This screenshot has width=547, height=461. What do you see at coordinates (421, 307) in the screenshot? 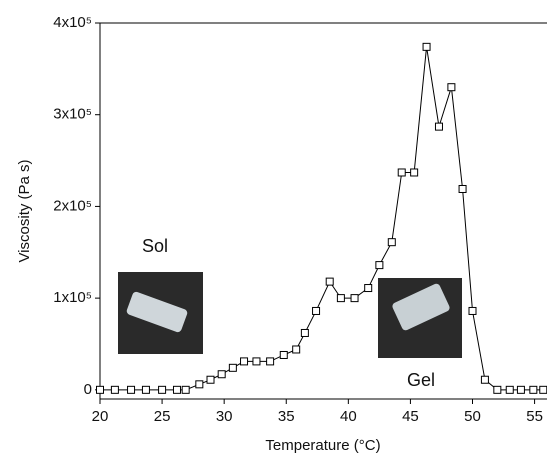
I see `gel-vial` at bounding box center [421, 307].